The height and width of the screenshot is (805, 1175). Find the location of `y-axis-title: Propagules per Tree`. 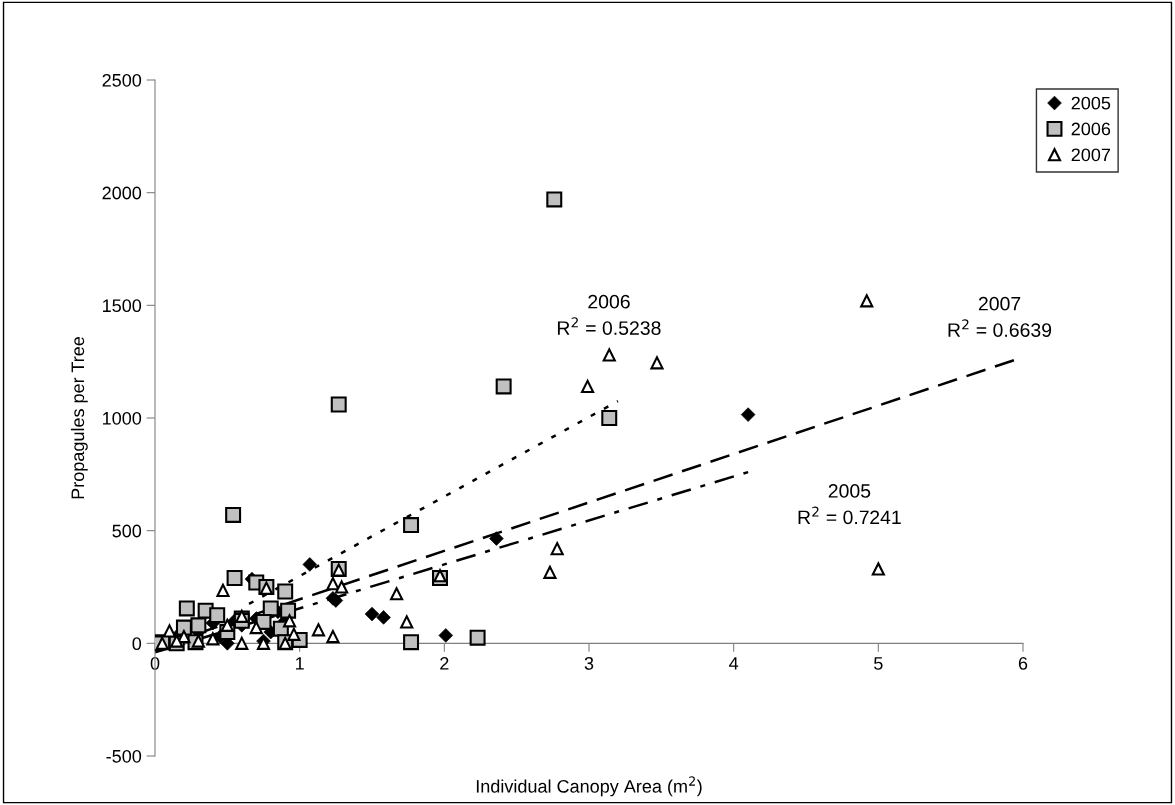

y-axis-title: Propagules per Tree is located at coordinates (79, 417).